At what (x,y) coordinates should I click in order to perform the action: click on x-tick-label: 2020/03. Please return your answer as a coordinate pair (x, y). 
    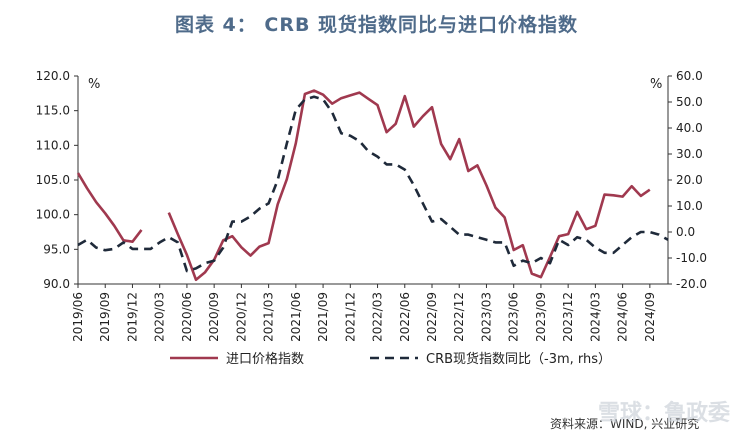
    Looking at the image, I should click on (160, 317).